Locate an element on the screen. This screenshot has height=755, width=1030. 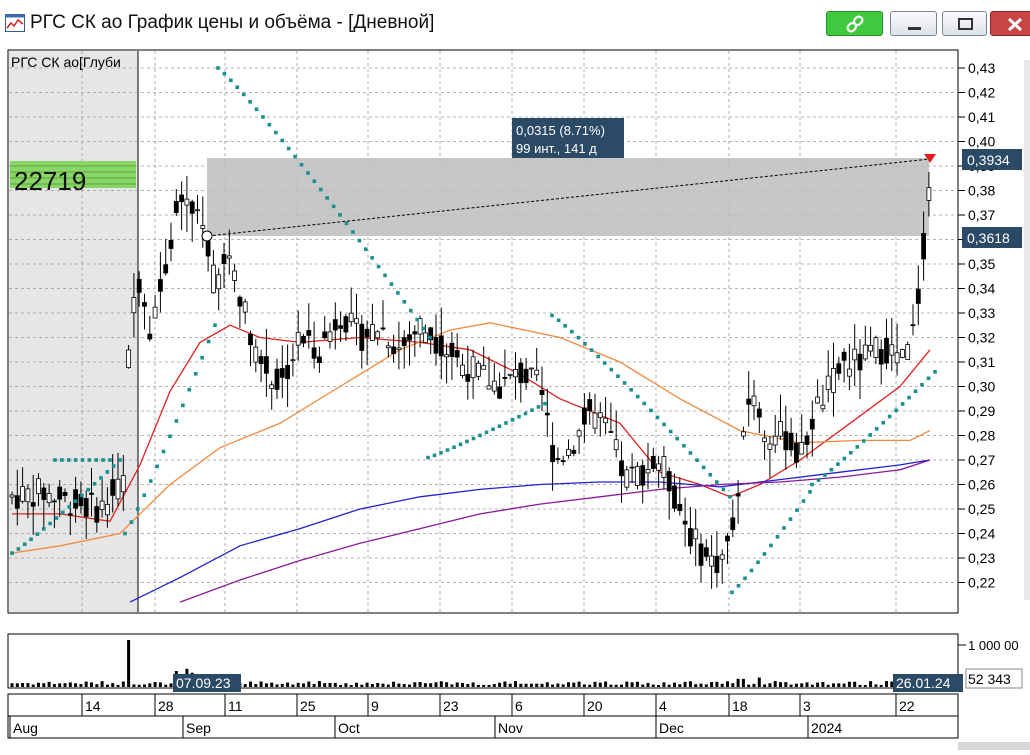
price-last-label: 0,3934 is located at coordinates (992, 159).